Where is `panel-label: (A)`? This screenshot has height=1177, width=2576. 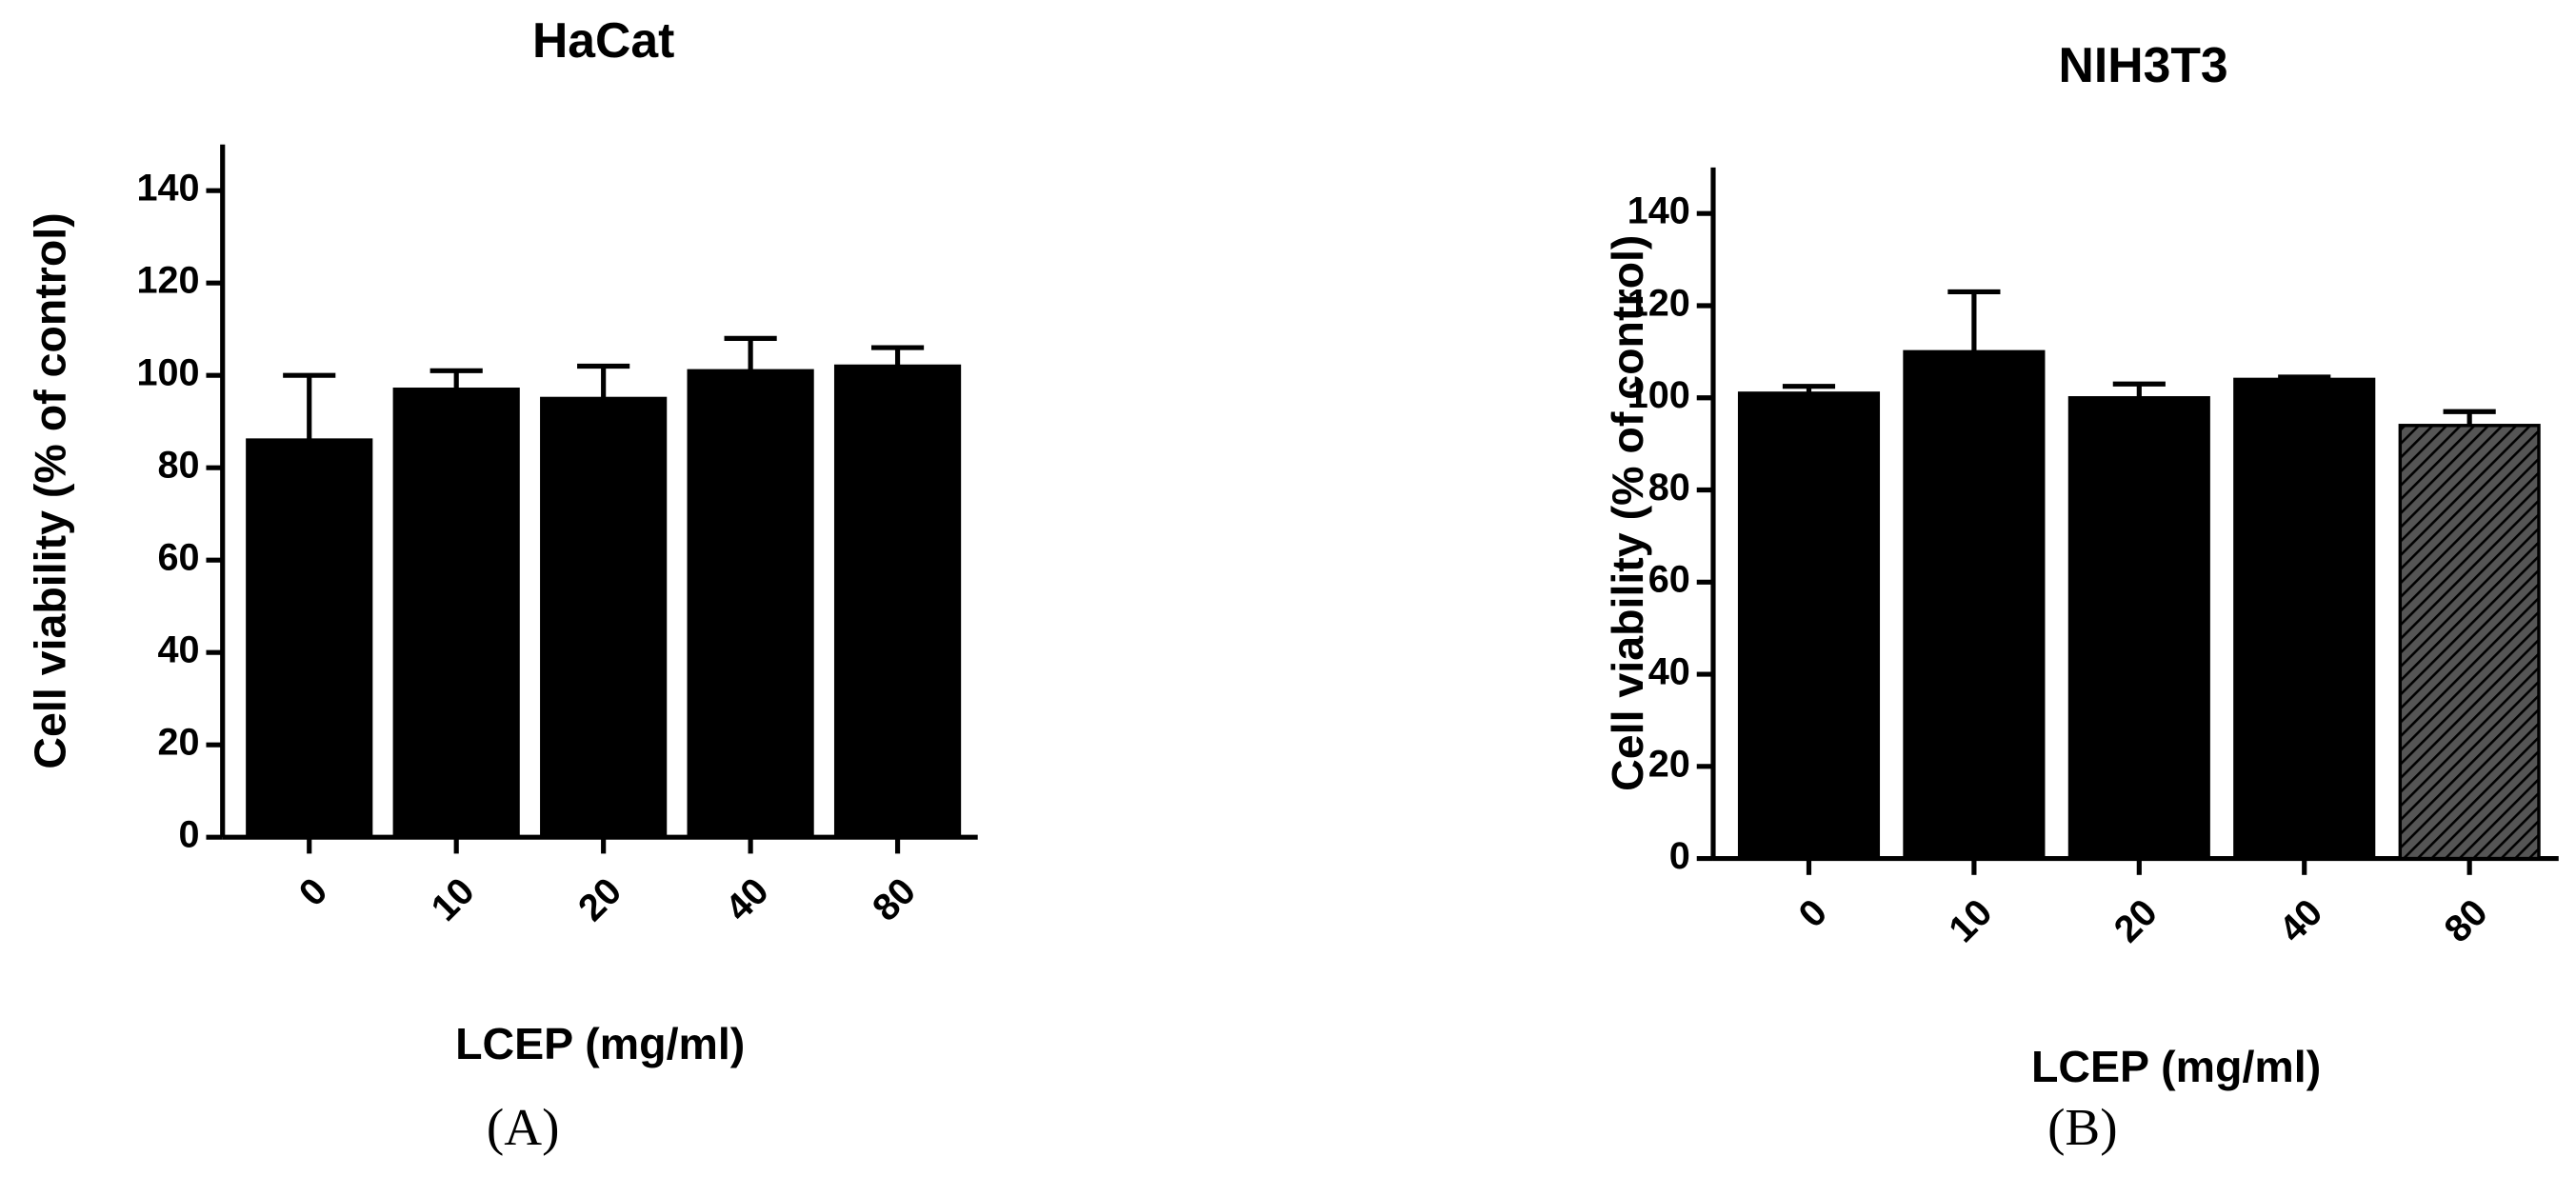 panel-label: (A) is located at coordinates (523, 1127).